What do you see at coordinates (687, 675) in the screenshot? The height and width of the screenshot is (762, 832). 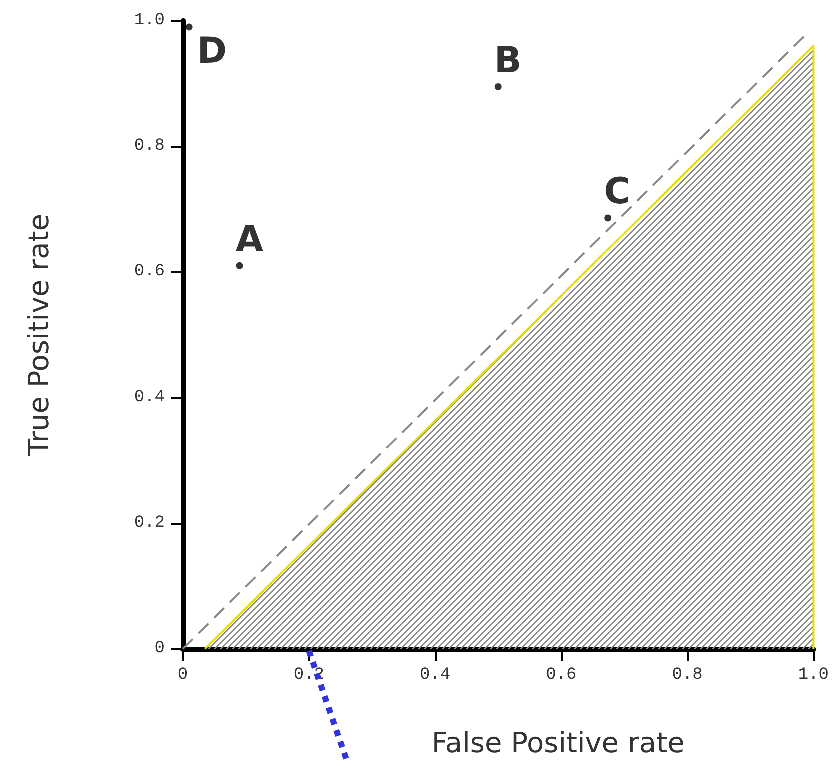 I see `x-tick-label: 0.8` at bounding box center [687, 675].